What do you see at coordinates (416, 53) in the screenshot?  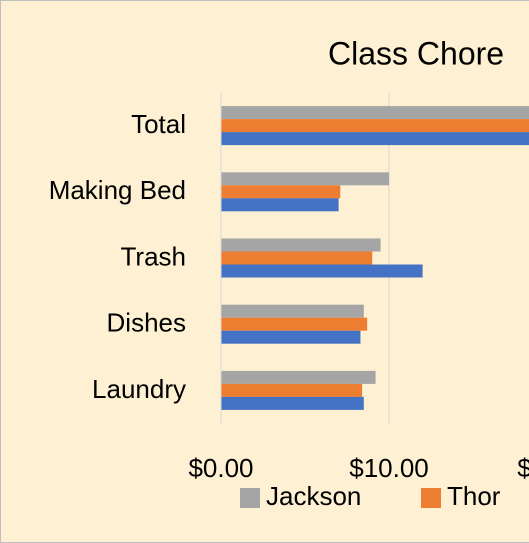 I see `chart-title: Class Chore` at bounding box center [416, 53].